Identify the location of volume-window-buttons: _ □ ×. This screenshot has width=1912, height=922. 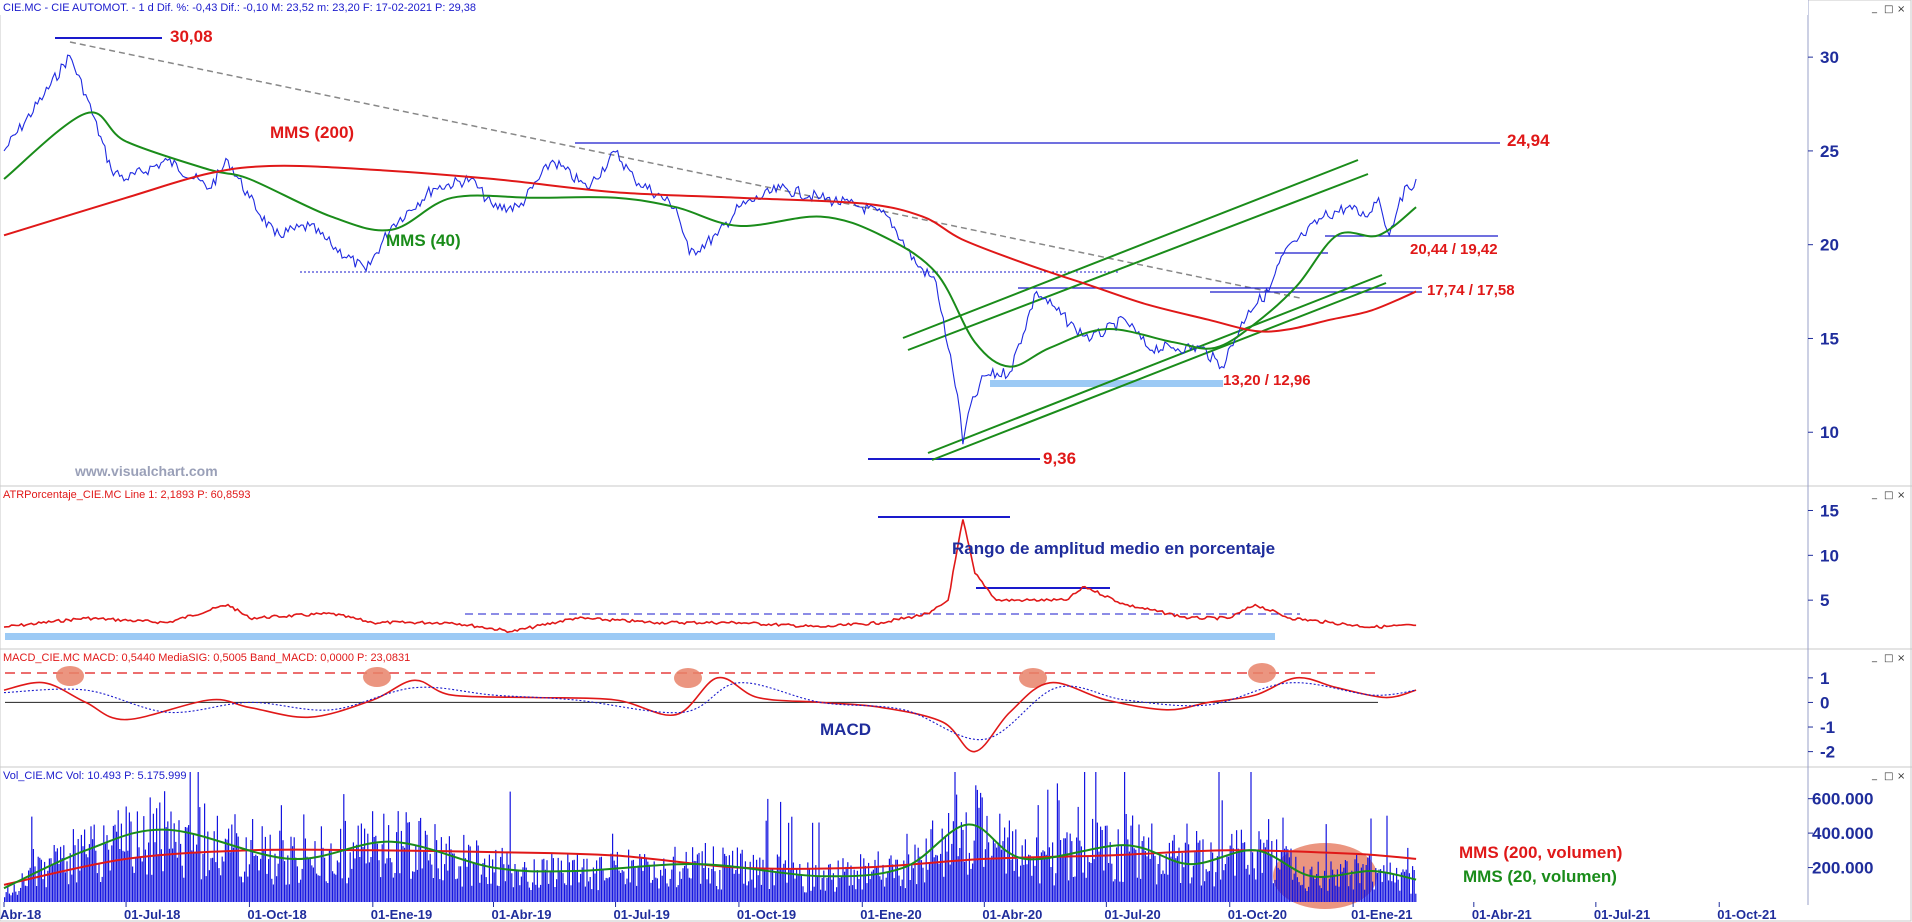
(1888, 776).